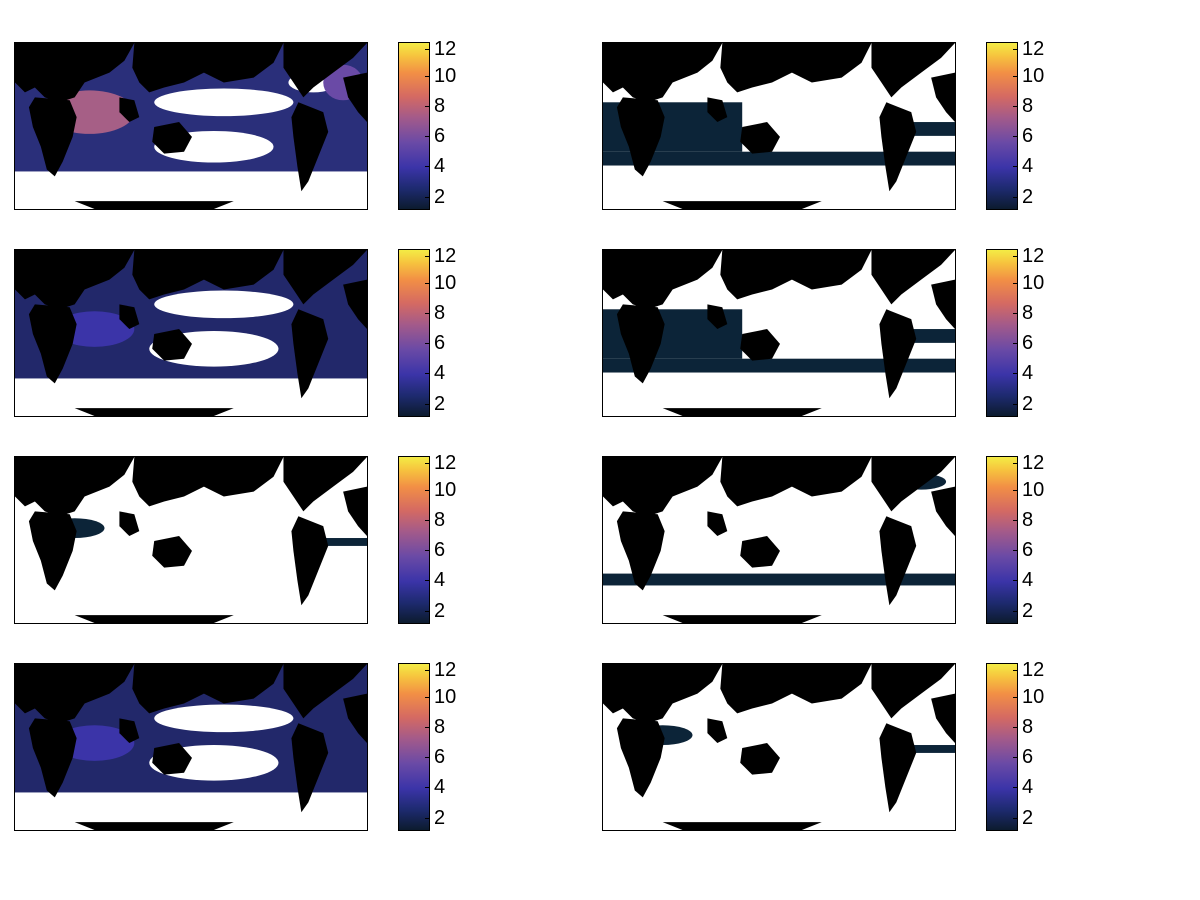  Describe the element at coordinates (1028, 519) in the screenshot. I see `map-r3-c2-colorbar-tick: 8` at that location.